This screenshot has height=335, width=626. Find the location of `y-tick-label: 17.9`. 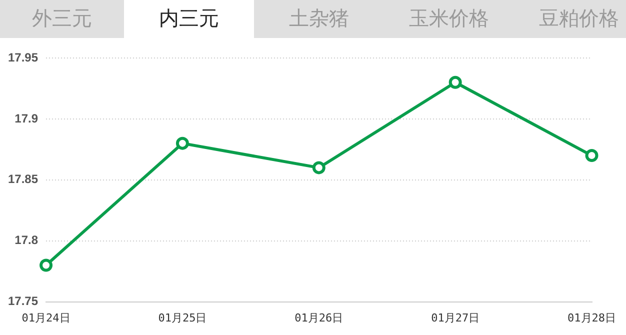

y-tick-label: 17.9 is located at coordinates (26, 118).